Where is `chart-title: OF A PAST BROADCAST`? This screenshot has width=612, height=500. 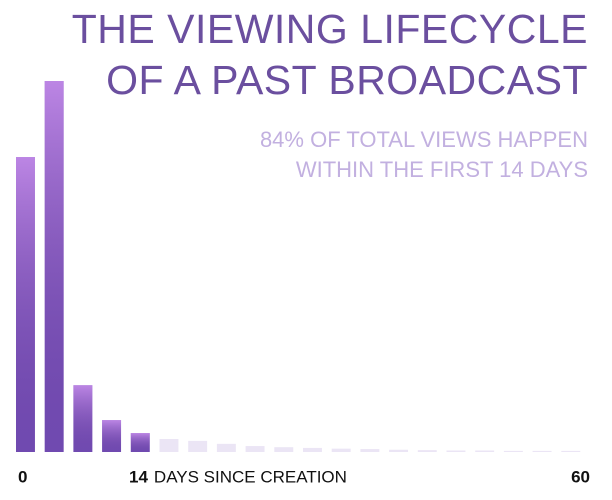
chart-title: OF A PAST BROADCAST is located at coordinates (347, 80).